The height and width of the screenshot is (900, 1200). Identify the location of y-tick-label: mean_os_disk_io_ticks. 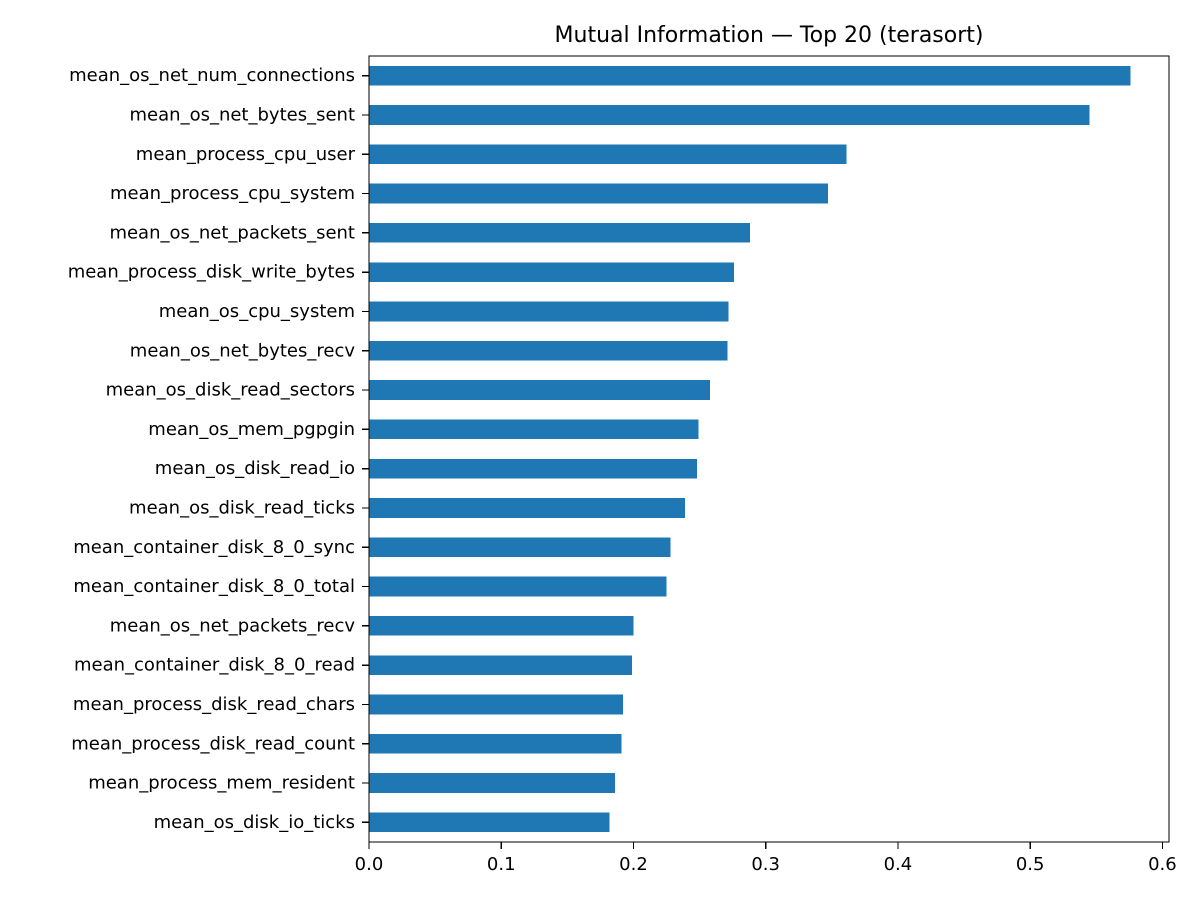
(254, 822).